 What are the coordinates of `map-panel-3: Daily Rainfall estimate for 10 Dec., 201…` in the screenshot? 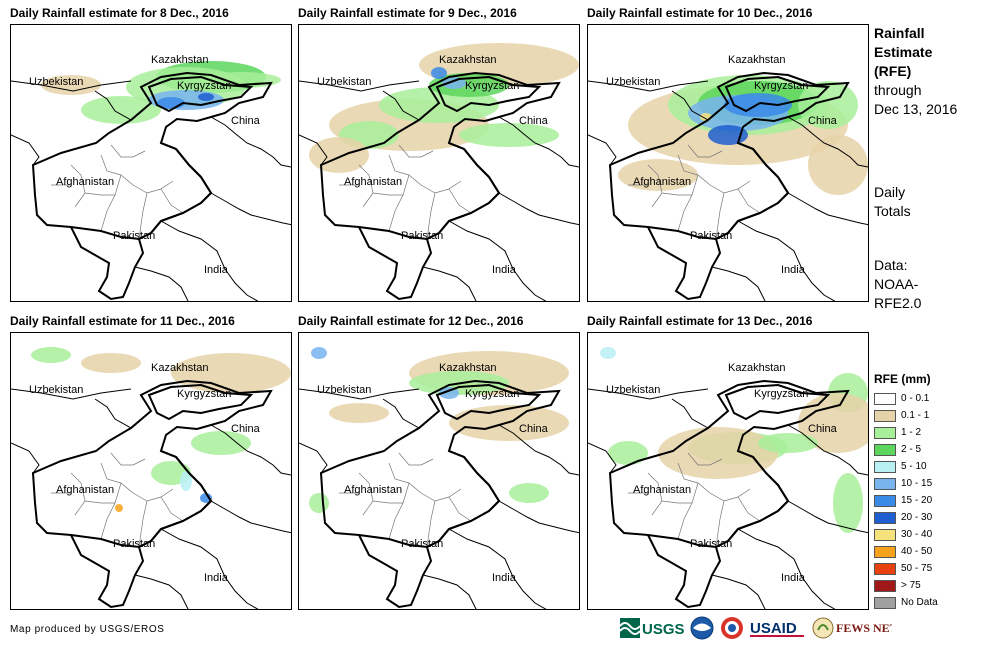 It's located at (728, 154).